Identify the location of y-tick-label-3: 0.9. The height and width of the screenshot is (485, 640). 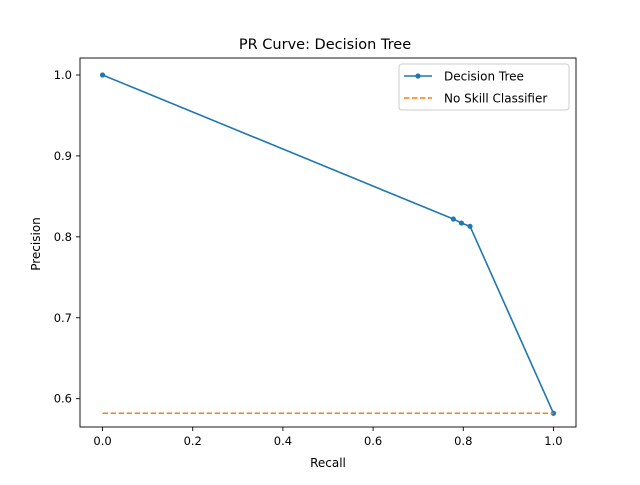
(63, 156).